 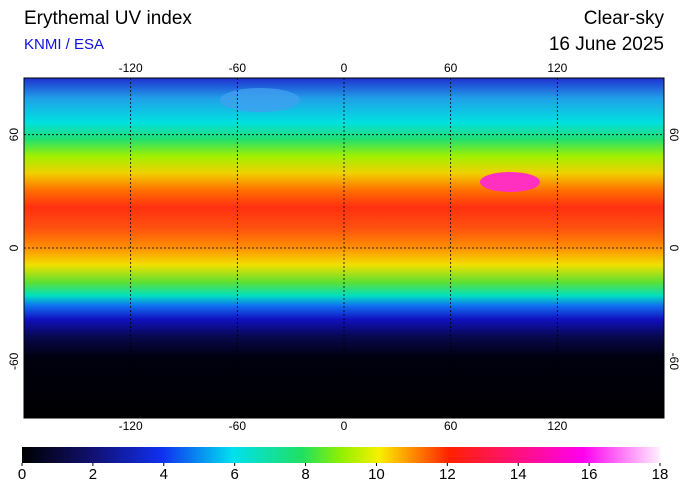 What do you see at coordinates (674, 362) in the screenshot?
I see `lat-label-right: -60` at bounding box center [674, 362].